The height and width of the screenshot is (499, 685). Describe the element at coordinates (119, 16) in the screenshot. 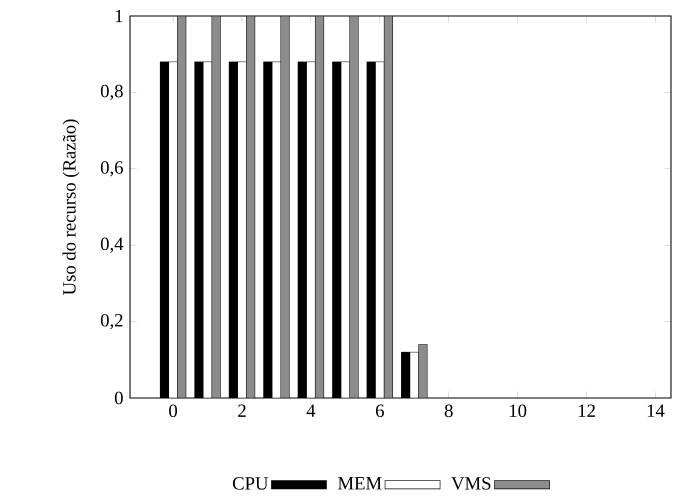

I see `y-tick-label: 1` at that location.